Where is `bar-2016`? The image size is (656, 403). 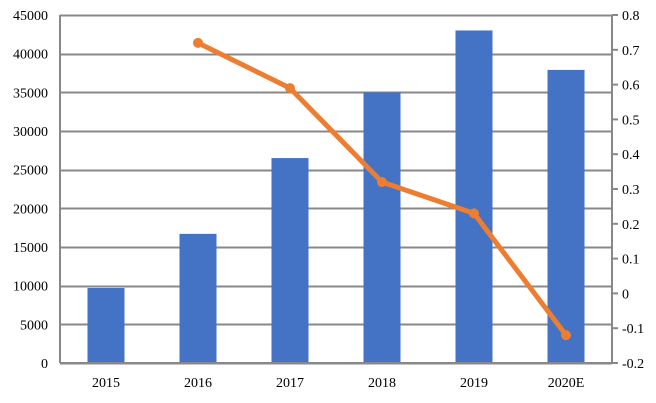 bar-2016 is located at coordinates (198, 298).